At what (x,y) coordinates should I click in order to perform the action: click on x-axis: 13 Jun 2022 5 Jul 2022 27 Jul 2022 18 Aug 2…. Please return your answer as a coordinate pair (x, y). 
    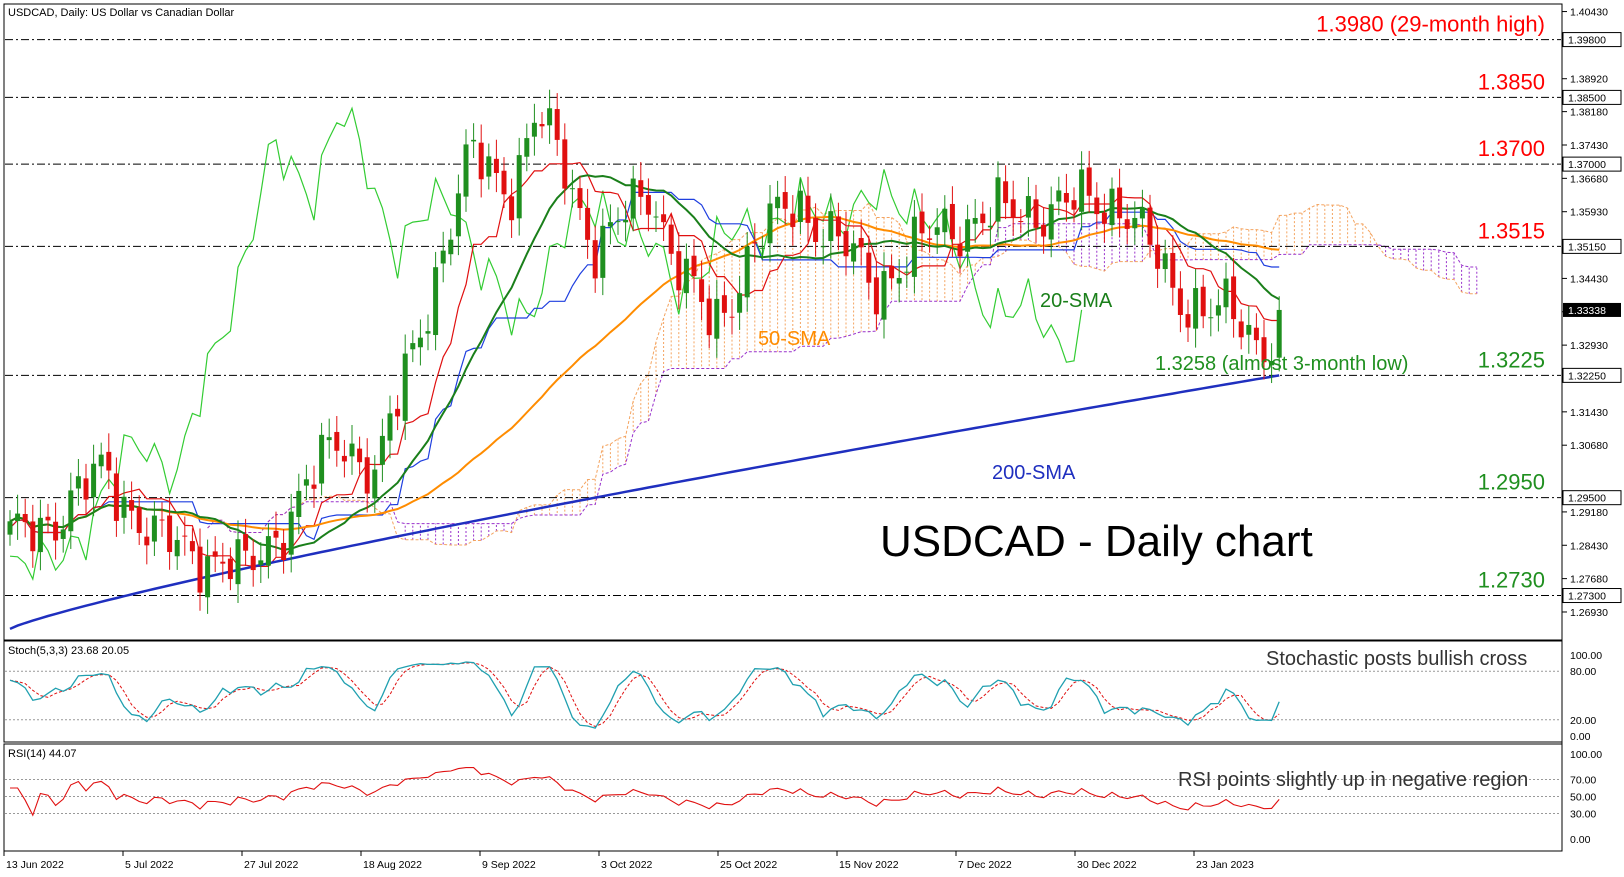
    Looking at the image, I should click on (628, 861).